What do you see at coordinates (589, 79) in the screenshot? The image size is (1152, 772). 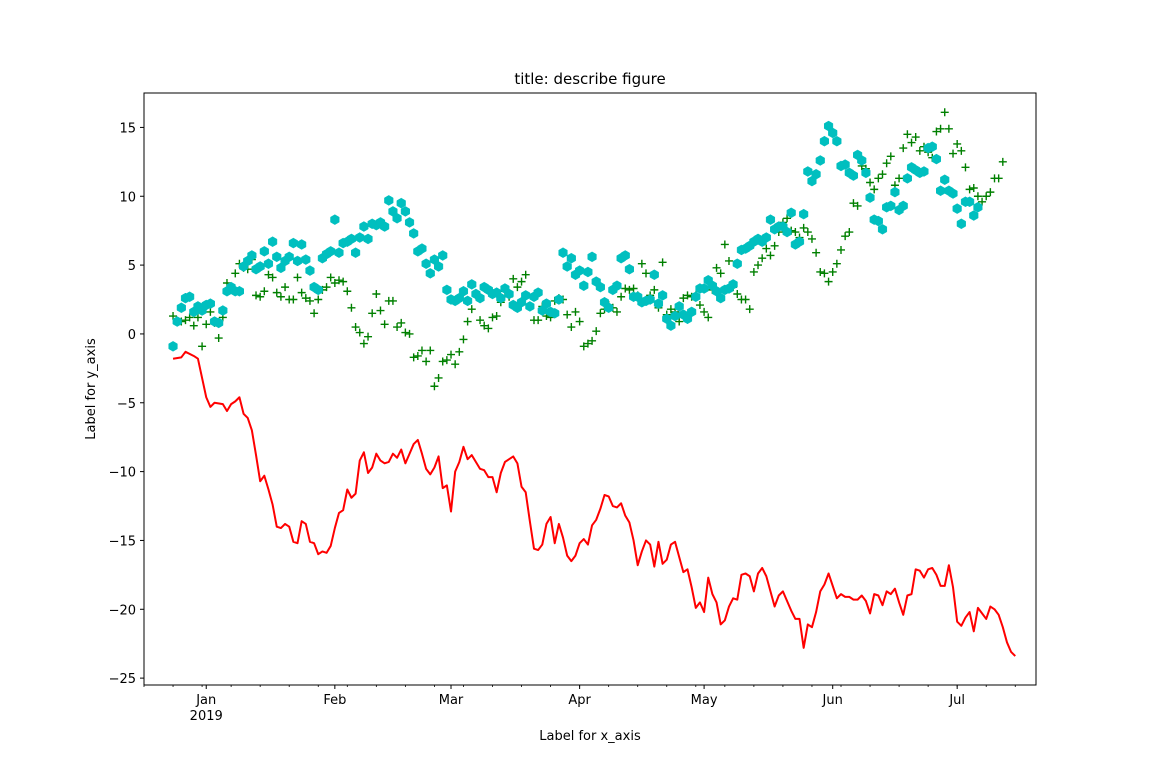 I see `chart-title: title: describe figure` at bounding box center [589, 79].